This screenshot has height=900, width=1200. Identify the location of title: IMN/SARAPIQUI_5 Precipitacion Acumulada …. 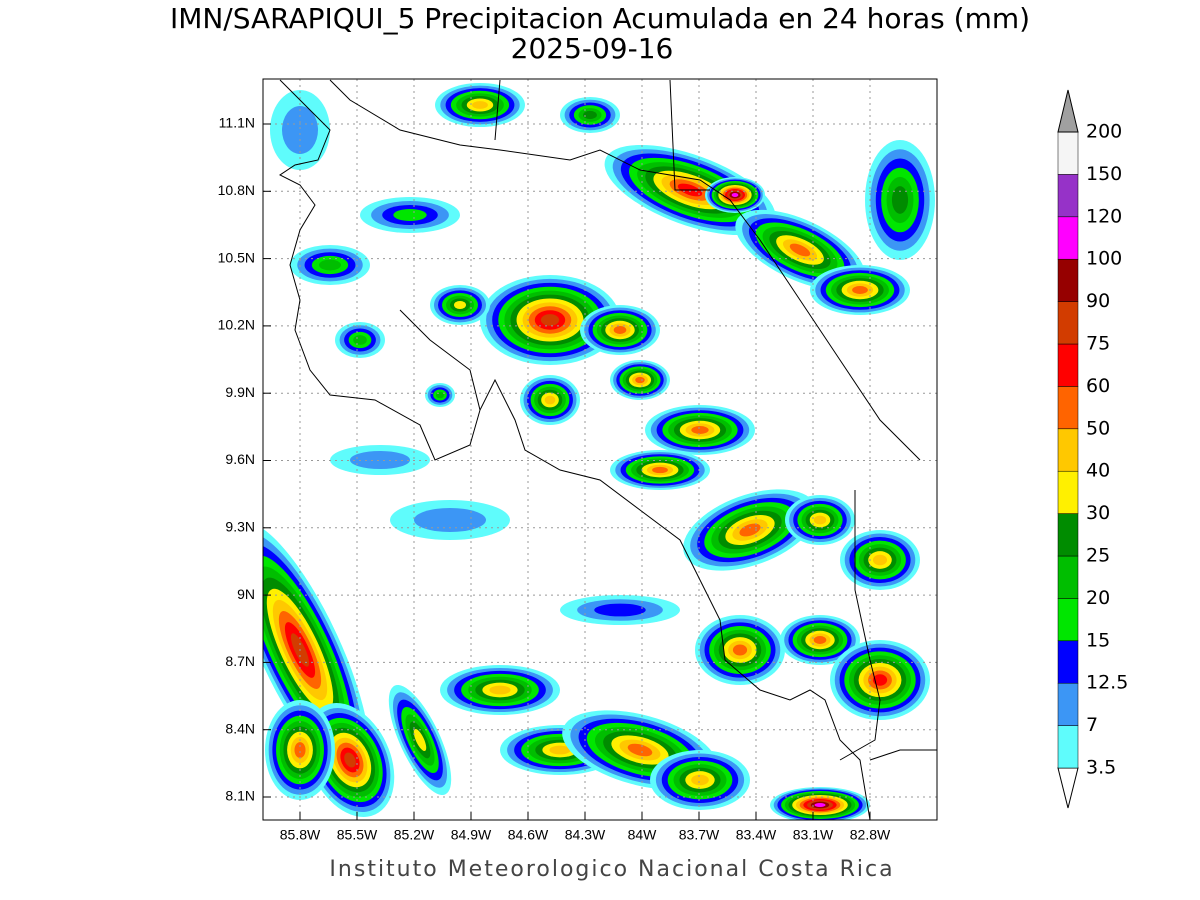
(600, 18).